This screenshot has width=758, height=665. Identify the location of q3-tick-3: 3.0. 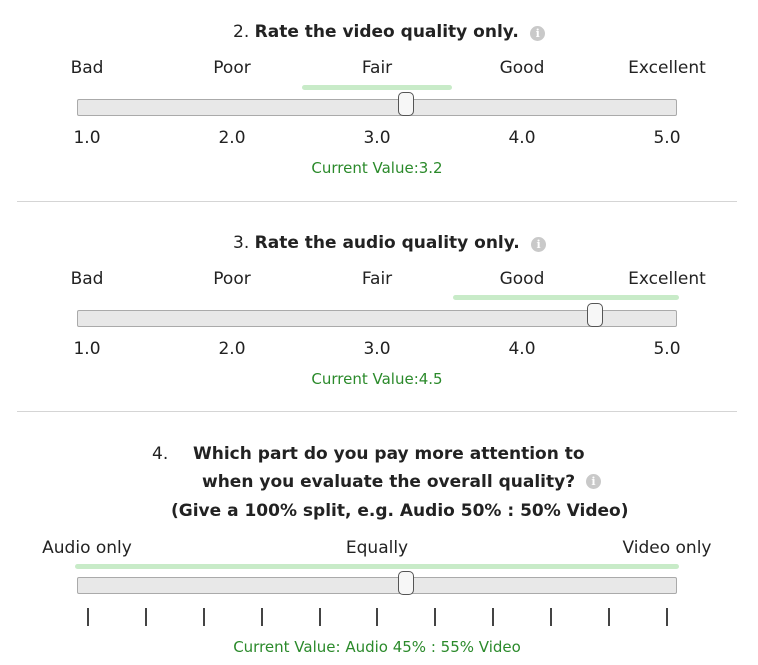
(377, 349).